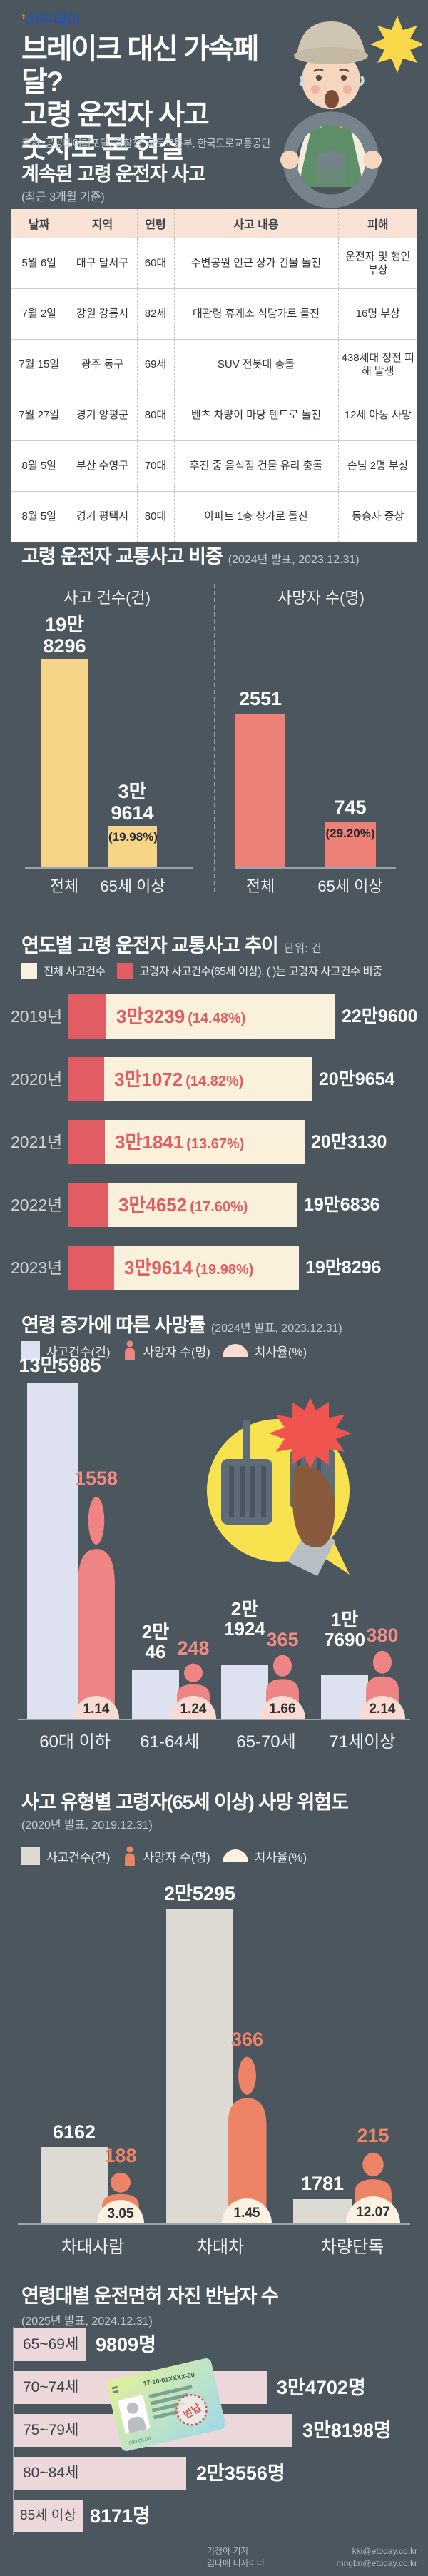 The image size is (428, 2576). I want to click on deaths-value: 366, so click(247, 2039).